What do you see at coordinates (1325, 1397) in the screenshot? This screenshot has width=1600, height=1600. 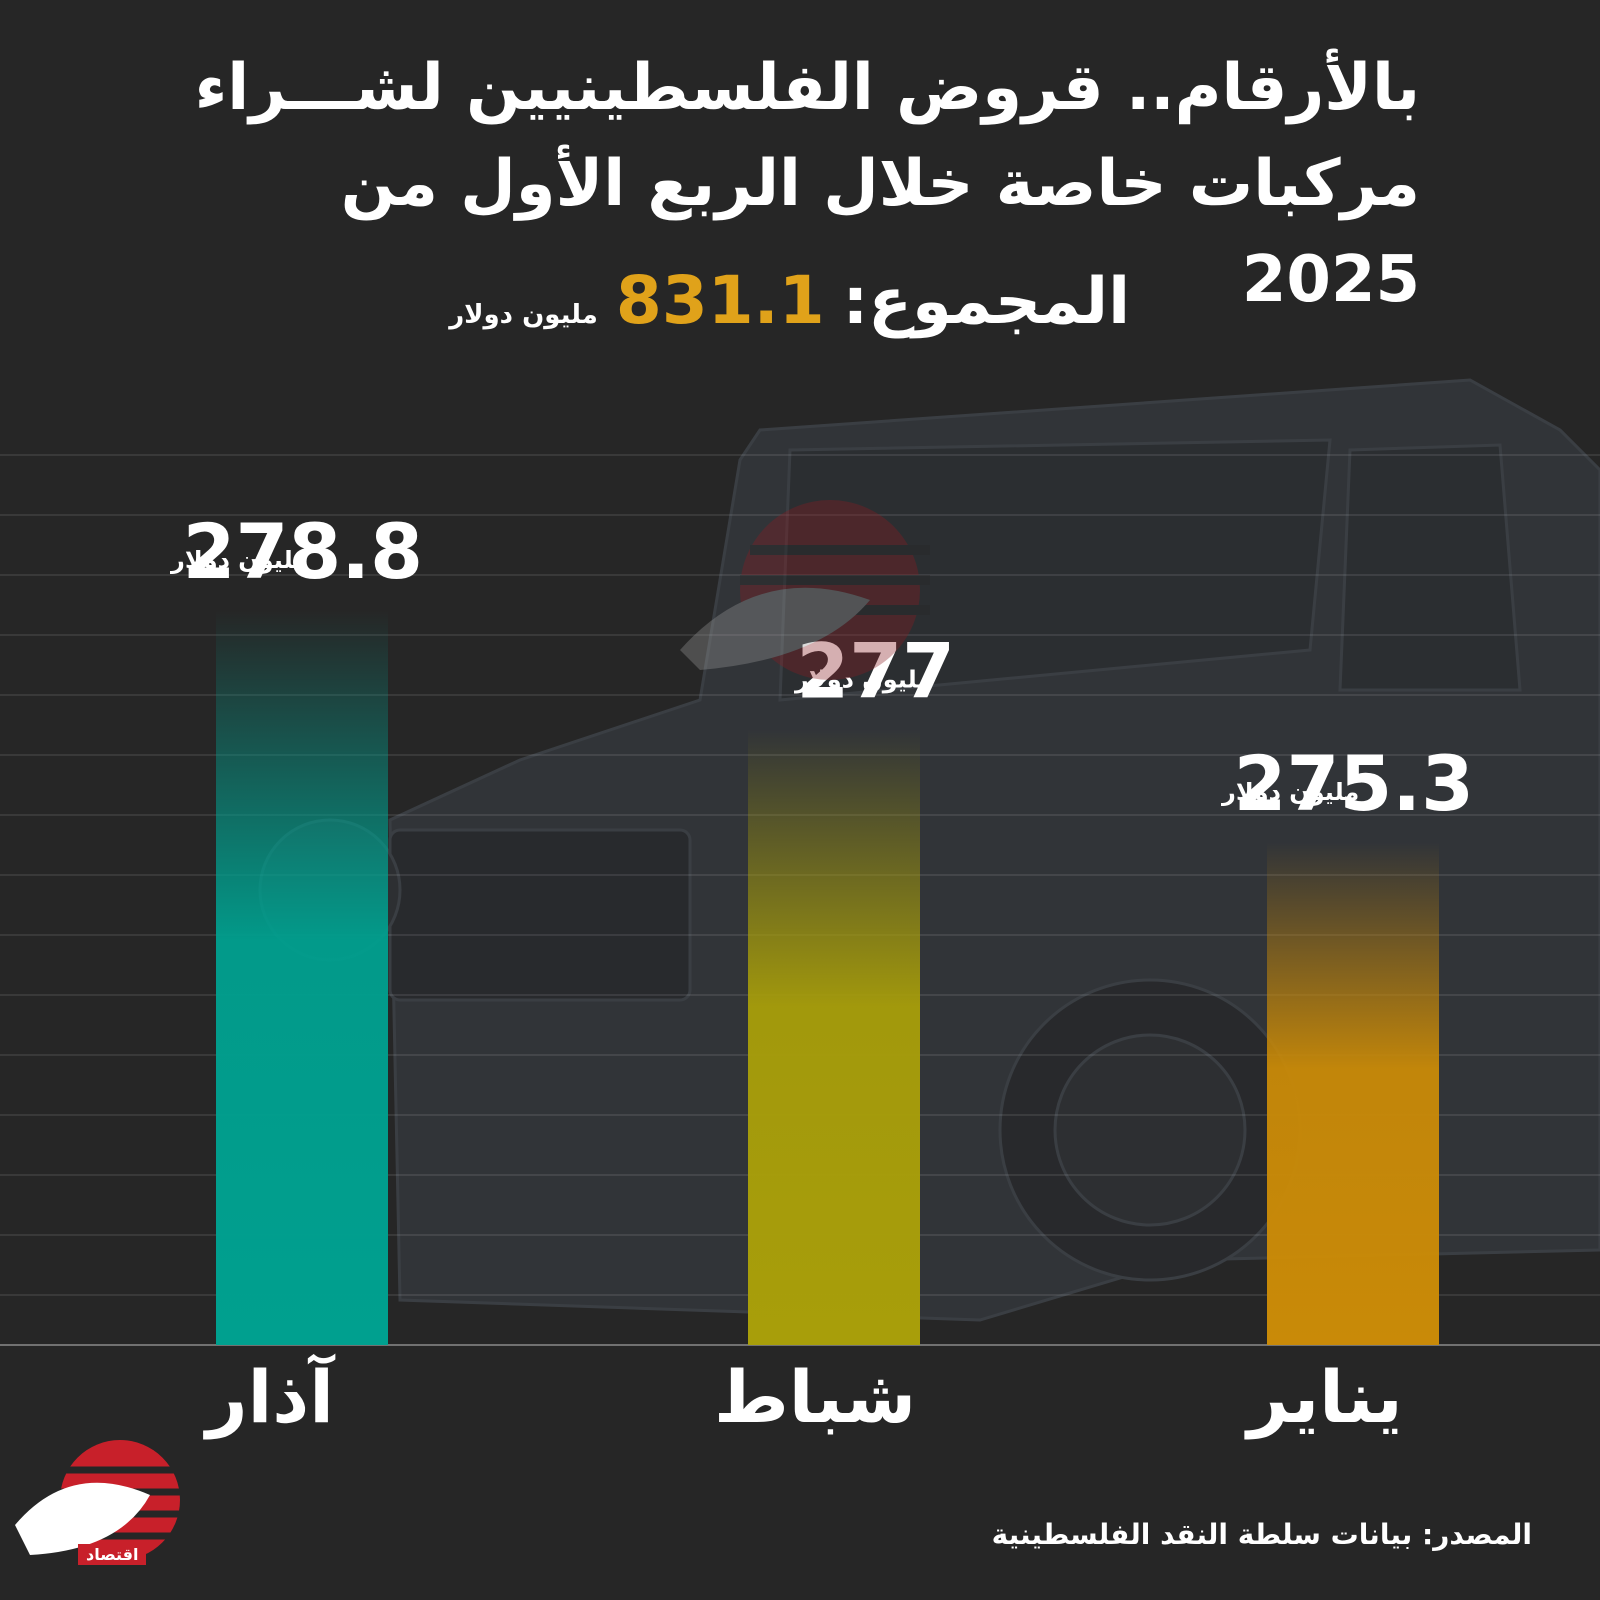 I see `category-label-january: يناير` at bounding box center [1325, 1397].